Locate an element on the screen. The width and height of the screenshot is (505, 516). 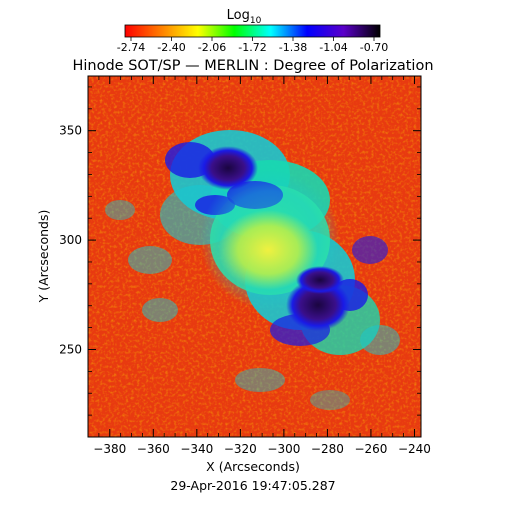
colorbar-tick-label: -2.74 is located at coordinates (131, 47).